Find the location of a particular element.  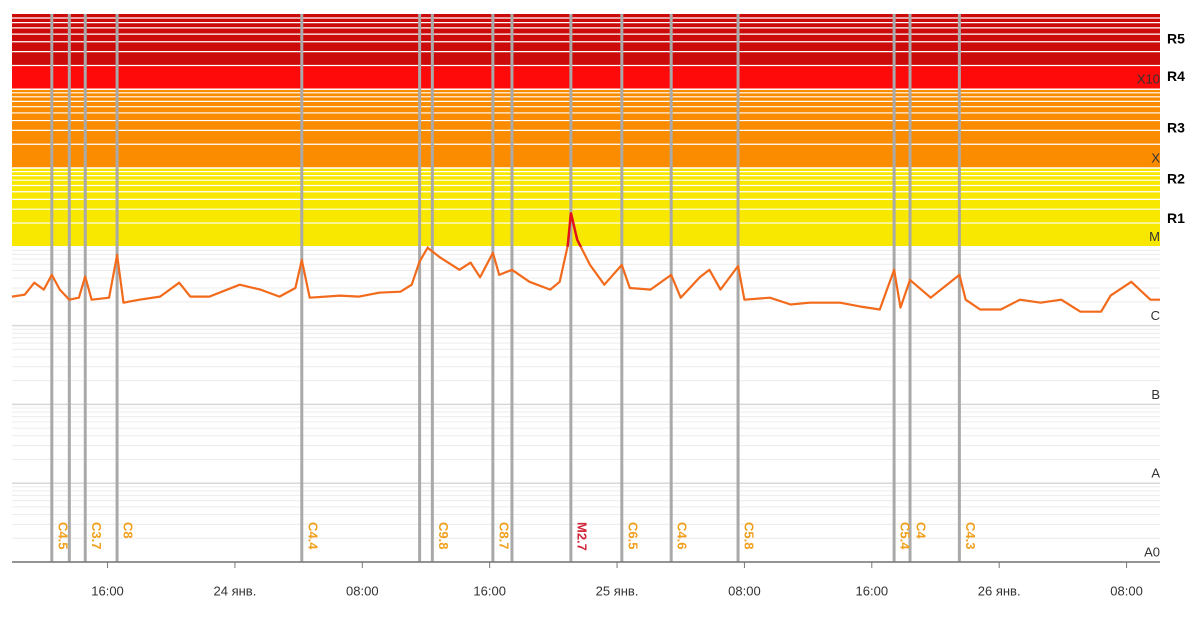

flare-label: C4.6 is located at coordinates (682, 535).